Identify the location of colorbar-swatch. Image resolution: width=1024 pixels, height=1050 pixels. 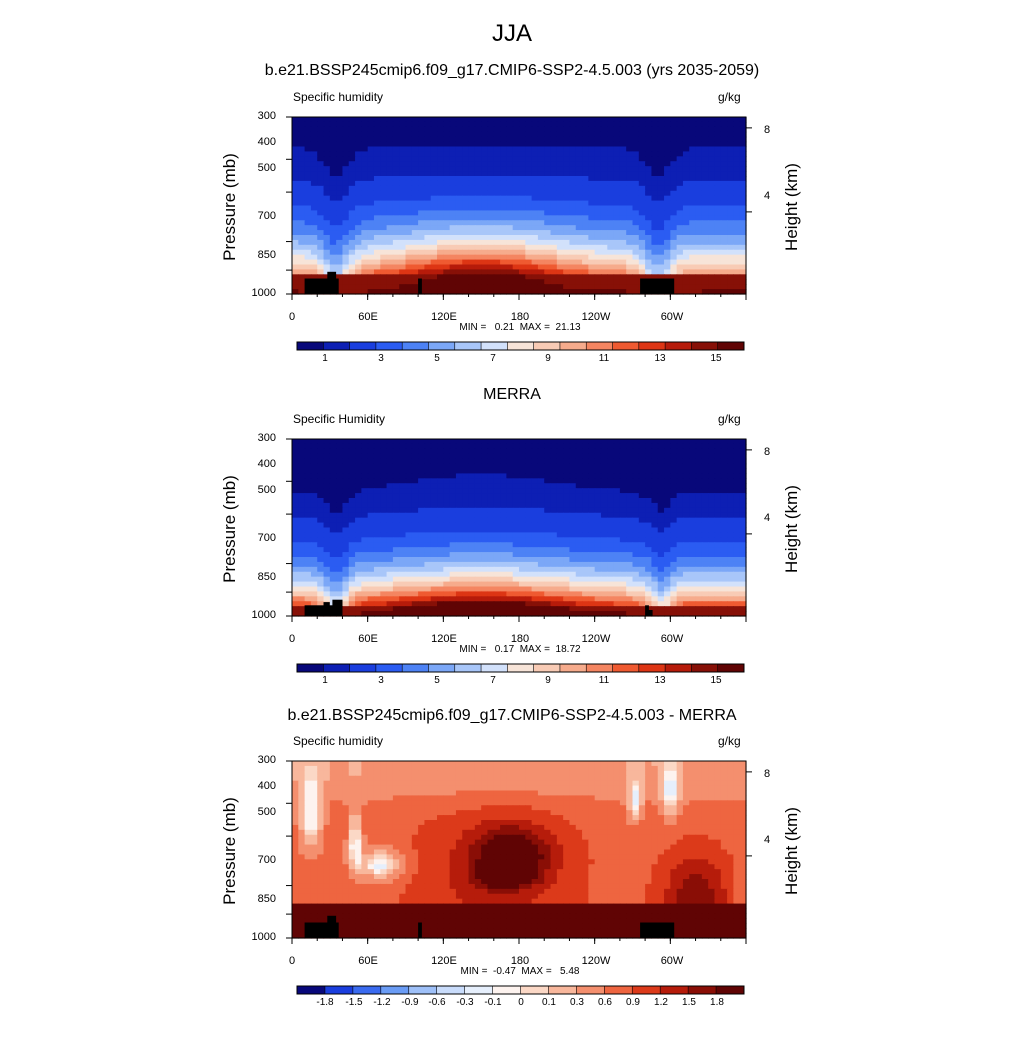
(441, 346).